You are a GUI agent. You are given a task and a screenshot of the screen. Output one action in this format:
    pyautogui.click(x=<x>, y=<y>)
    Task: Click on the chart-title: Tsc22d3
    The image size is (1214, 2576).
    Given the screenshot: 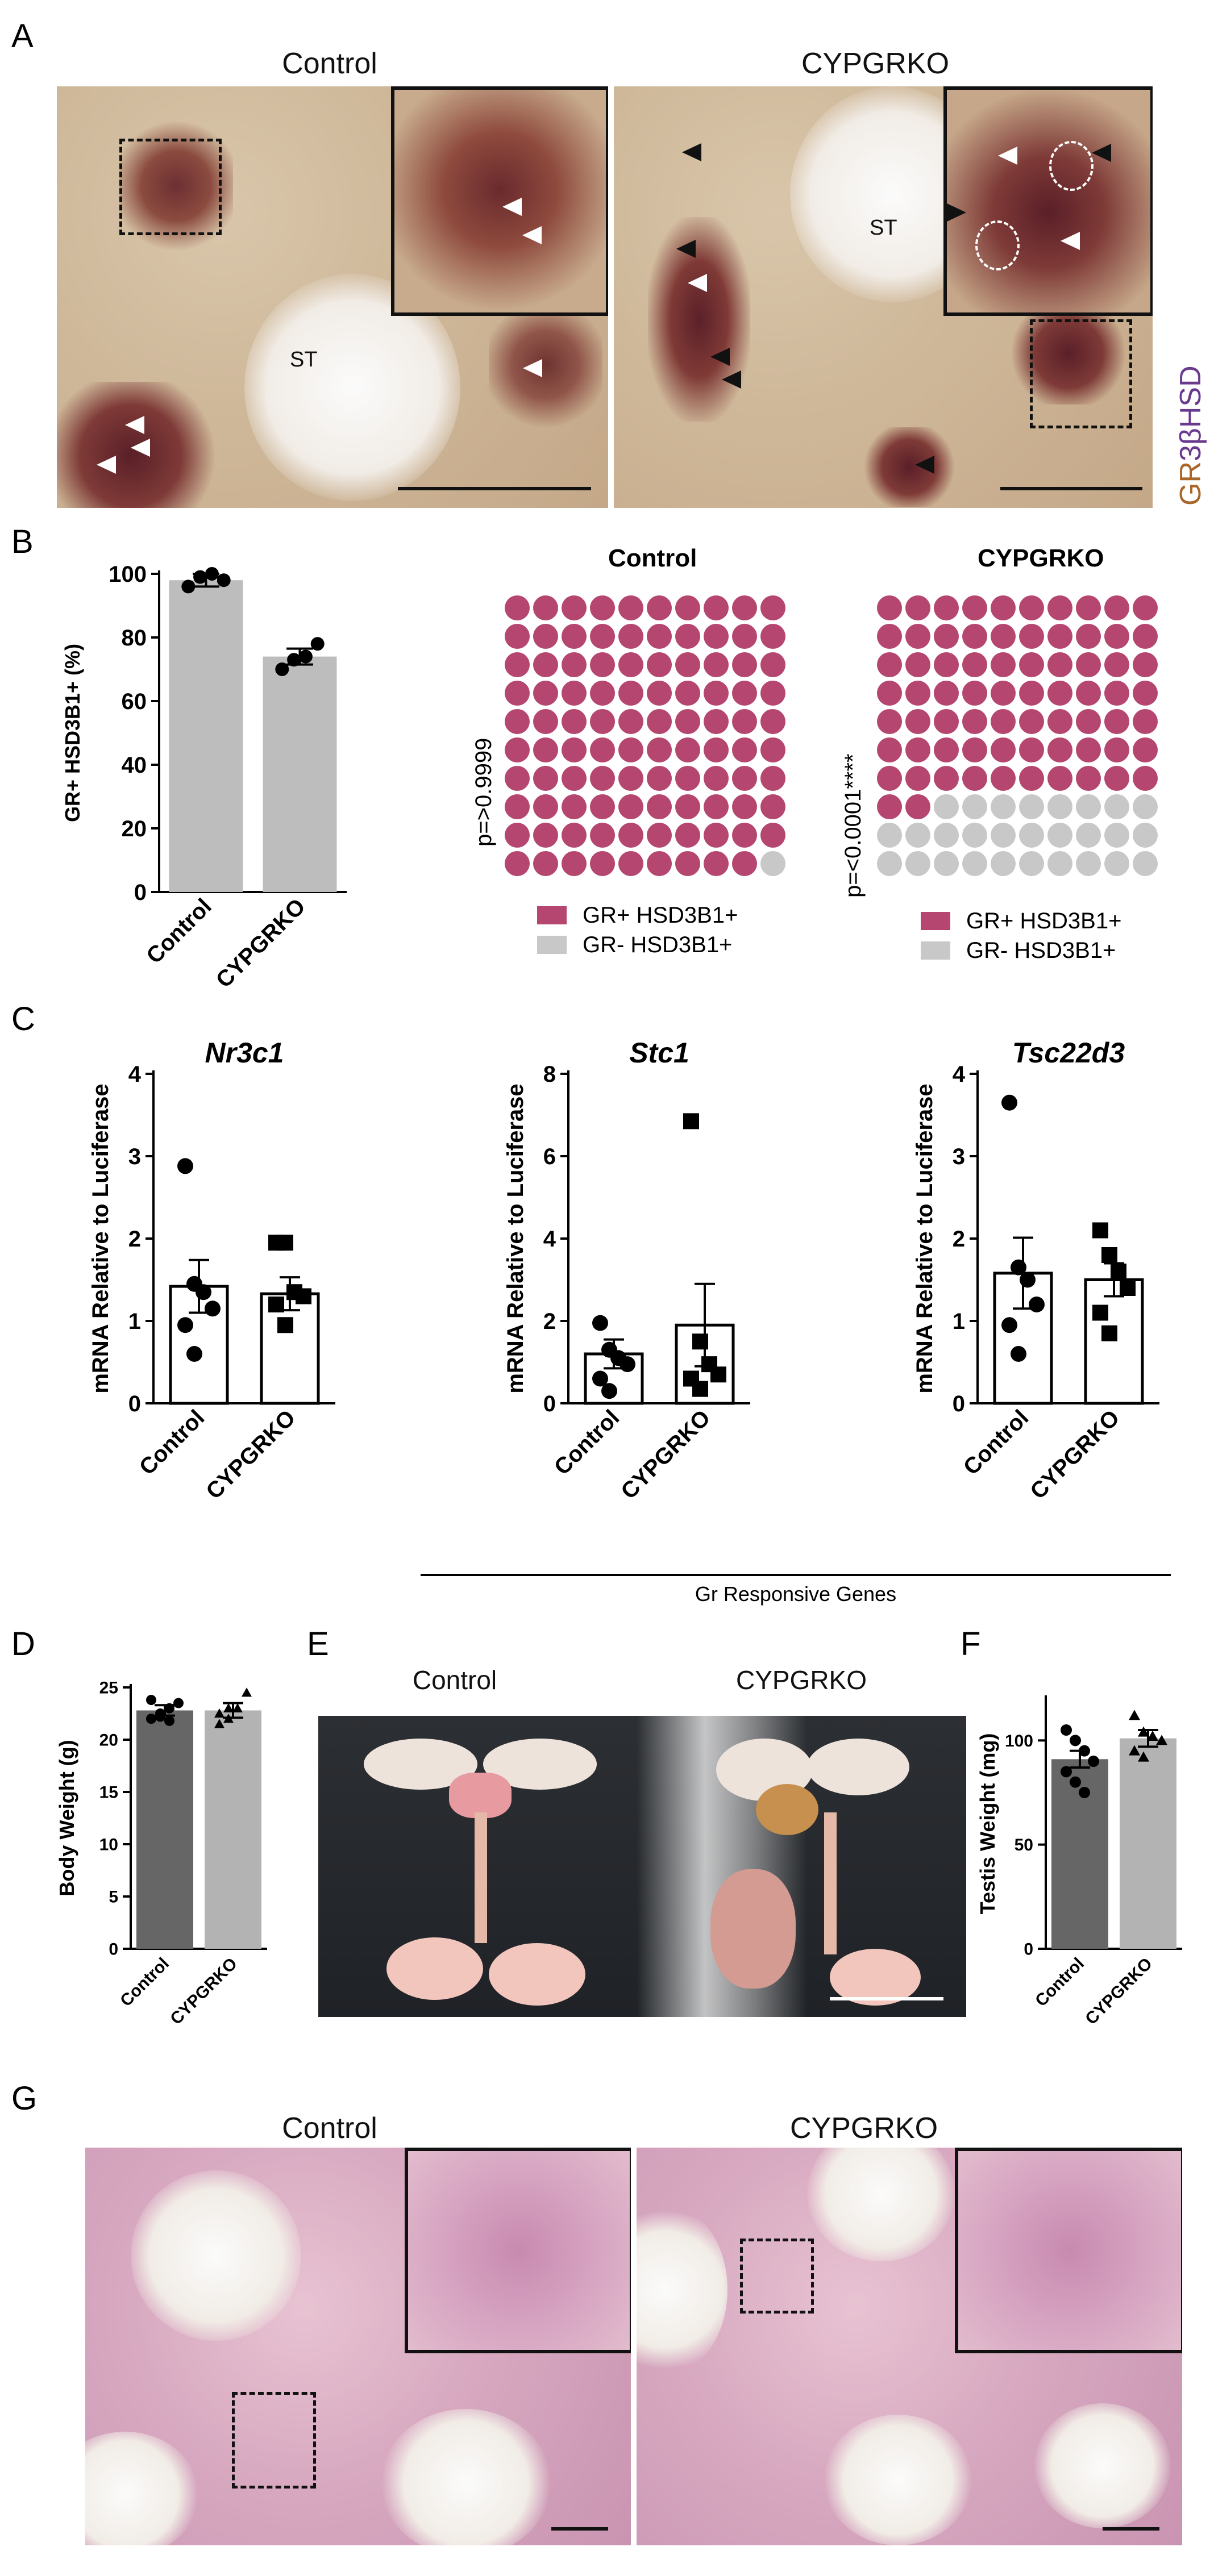 What is the action you would take?
    pyautogui.click(x=1068, y=1054)
    